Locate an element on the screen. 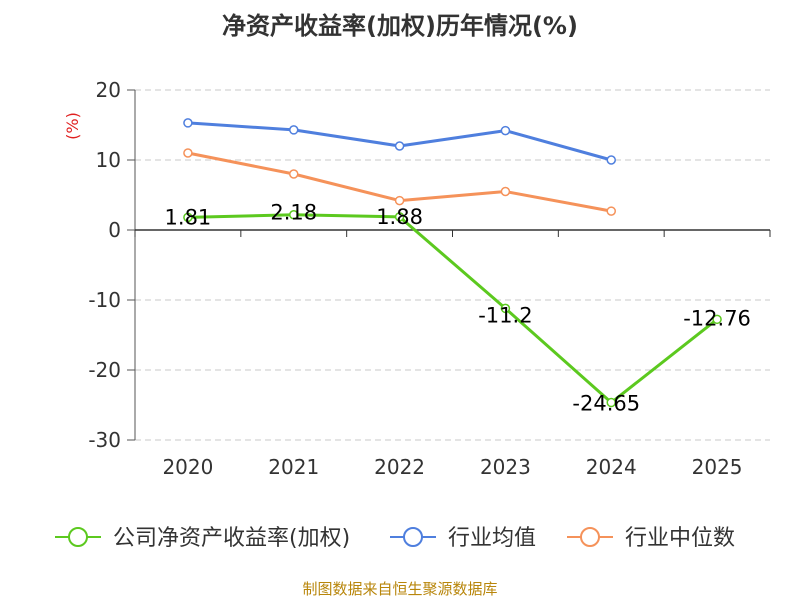 The image size is (800, 600). data-label: -24.65 is located at coordinates (606, 404).